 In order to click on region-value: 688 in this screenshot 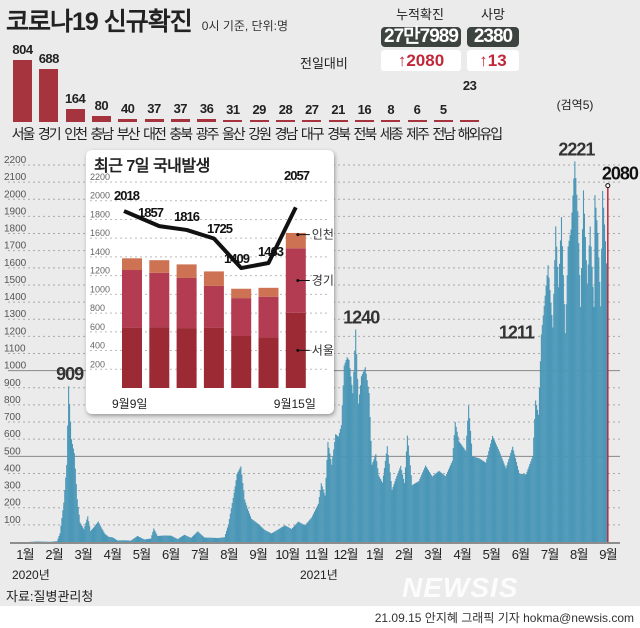, I will do `click(49, 58)`.